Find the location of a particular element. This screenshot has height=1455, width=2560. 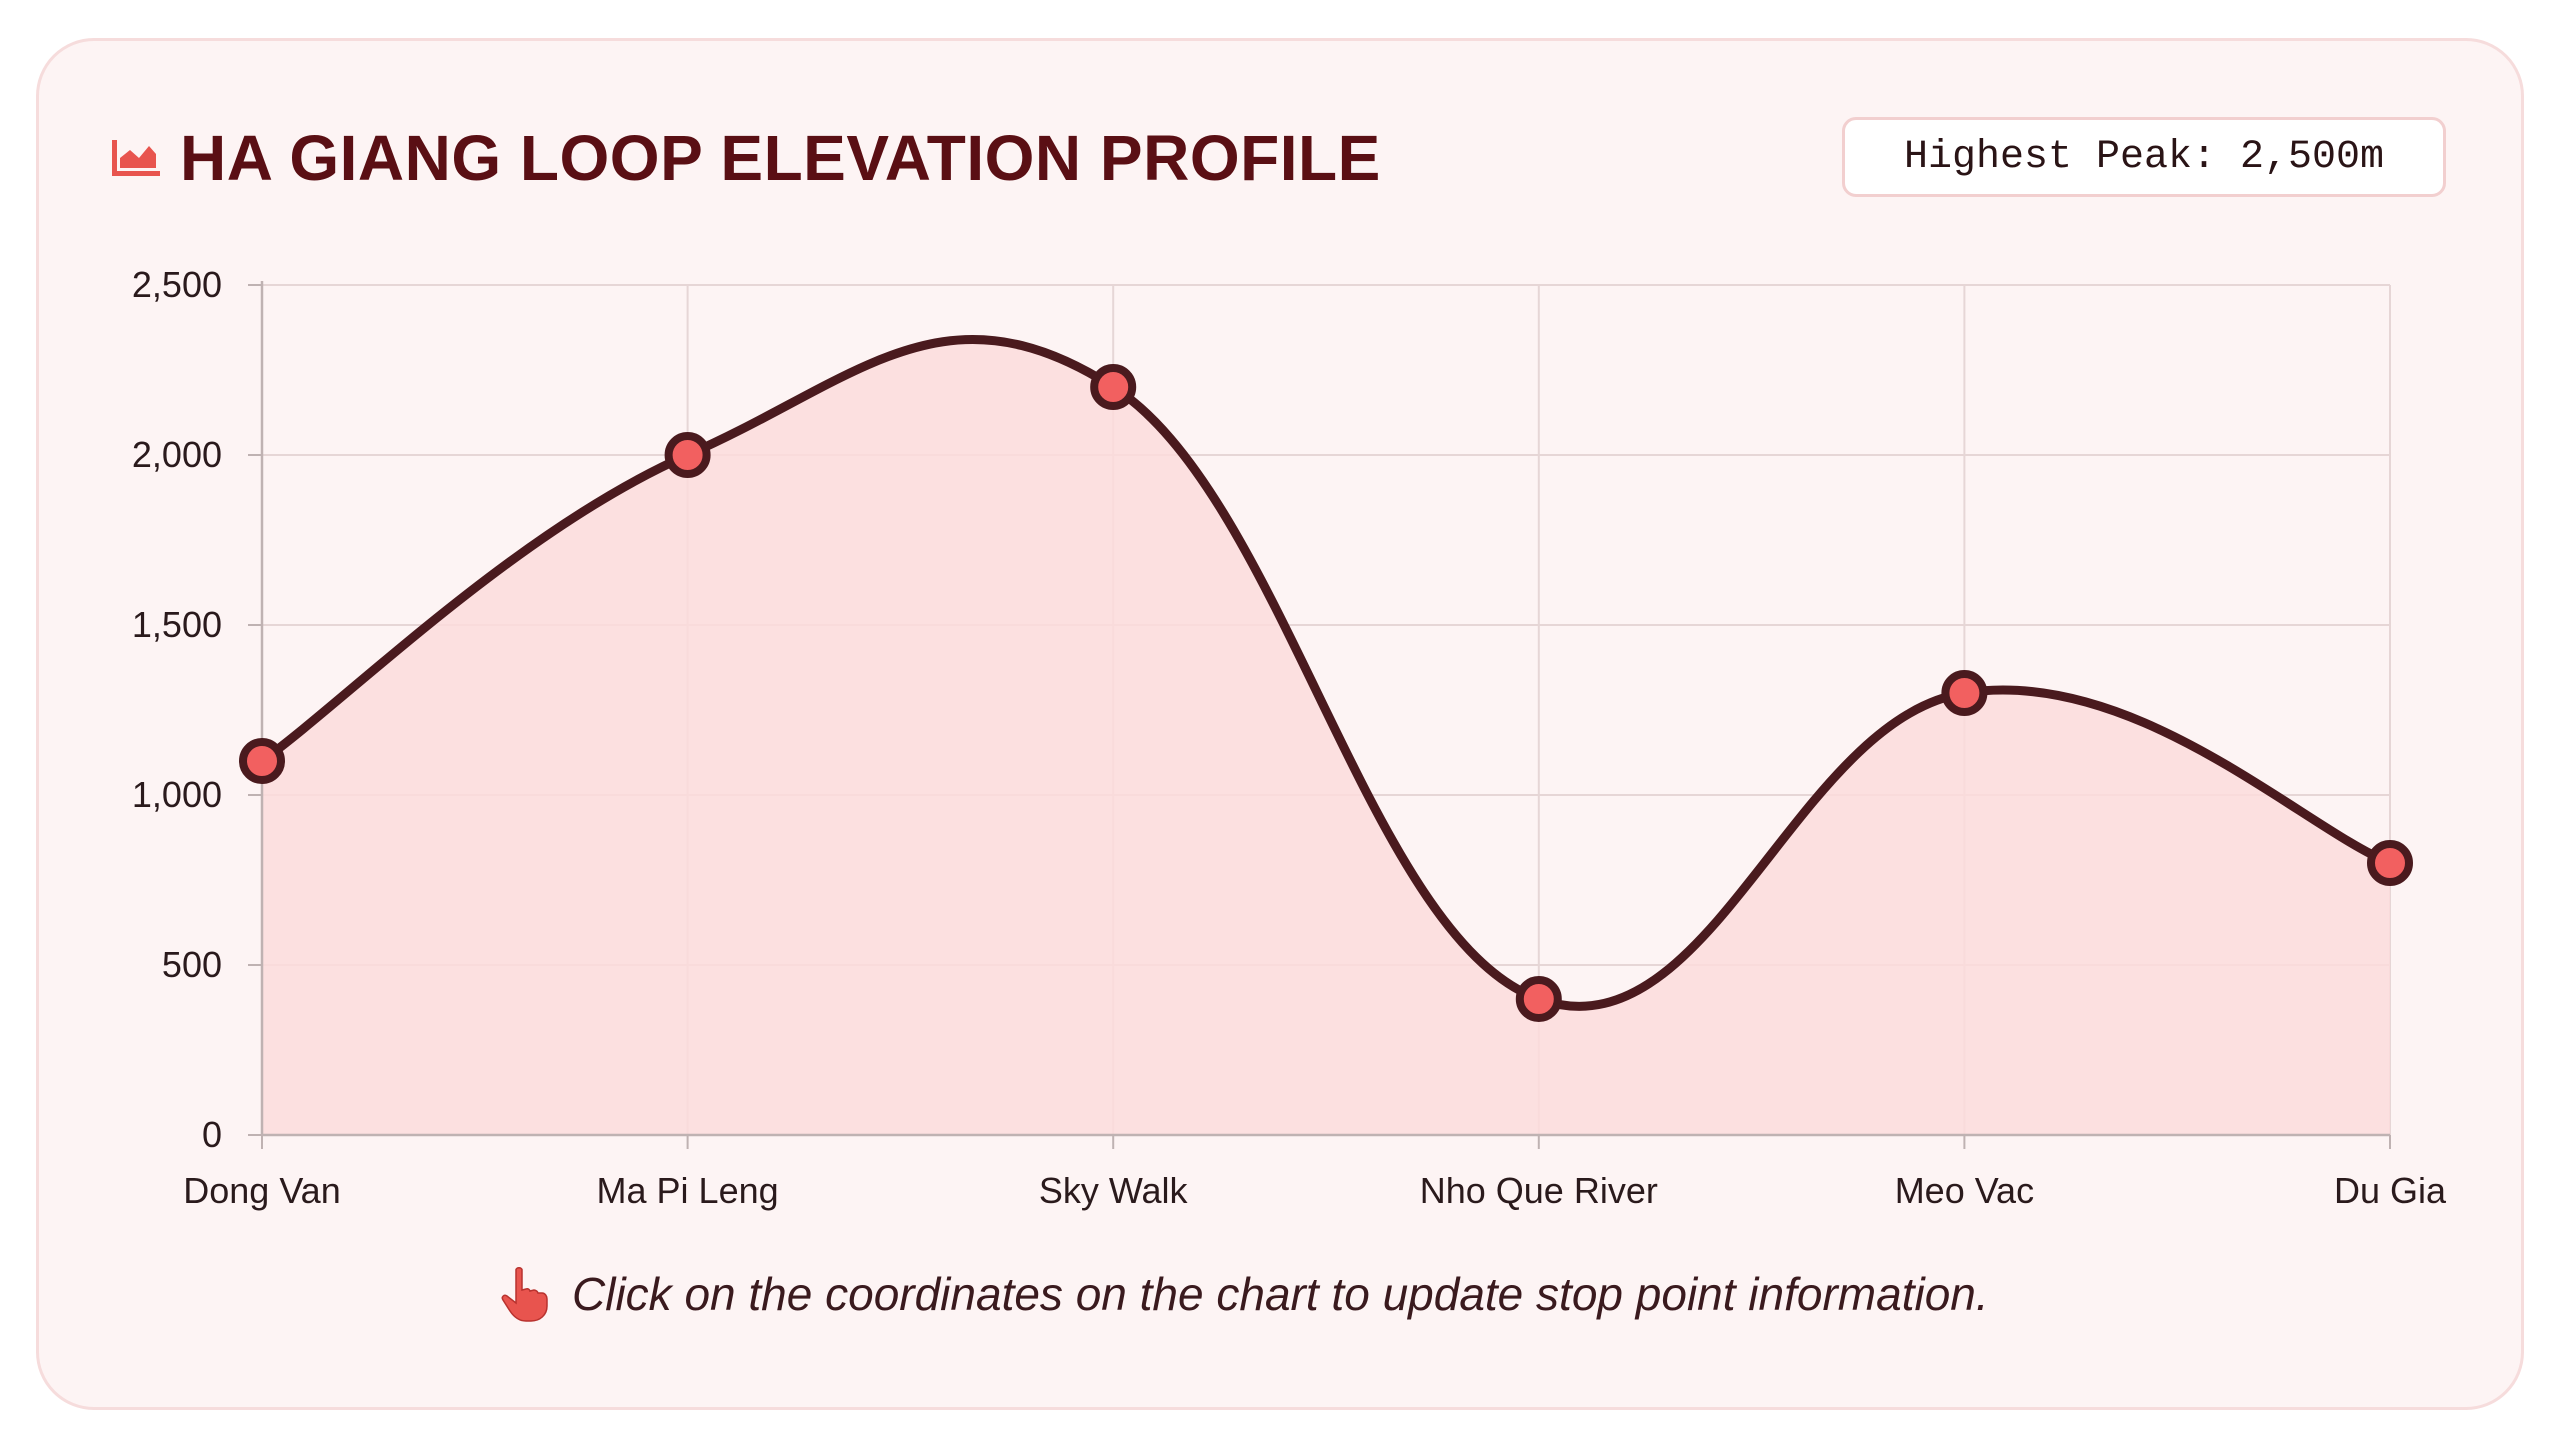

pointing-hand-icon is located at coordinates (524, 1294).